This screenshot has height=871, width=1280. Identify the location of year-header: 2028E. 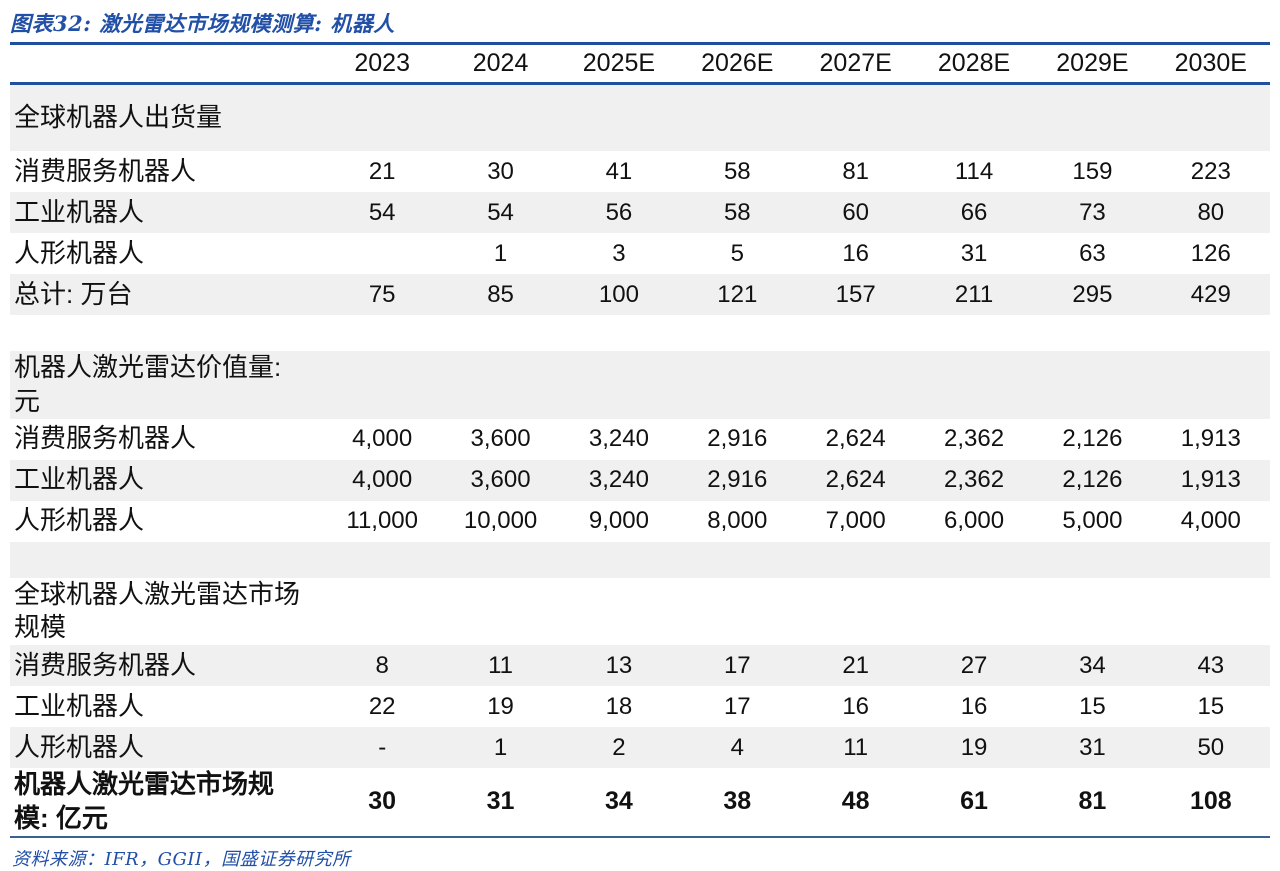
(974, 63).